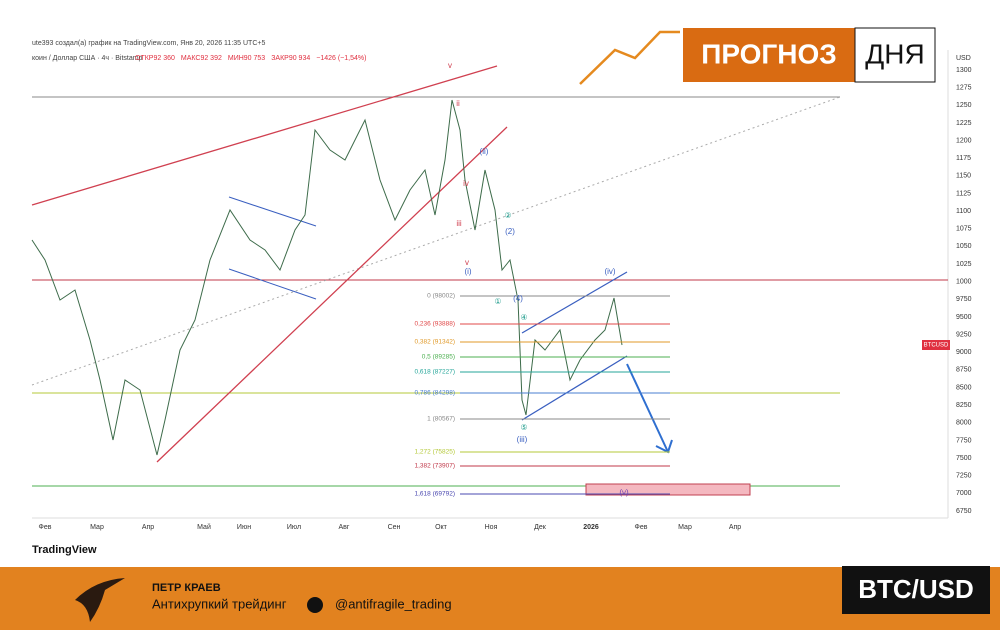 This screenshot has width=1000, height=635. What do you see at coordinates (964, 387) in the screenshot?
I see `price-tick-label: 8500` at bounding box center [964, 387].